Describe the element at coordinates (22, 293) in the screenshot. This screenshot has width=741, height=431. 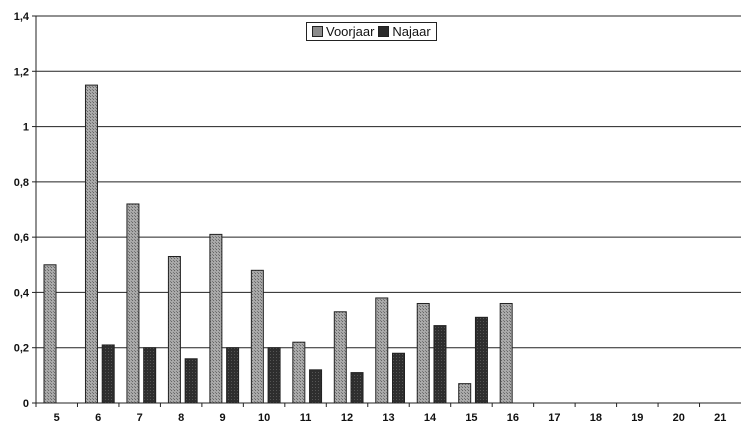
I see `y-tick-label: 0,4` at that location.